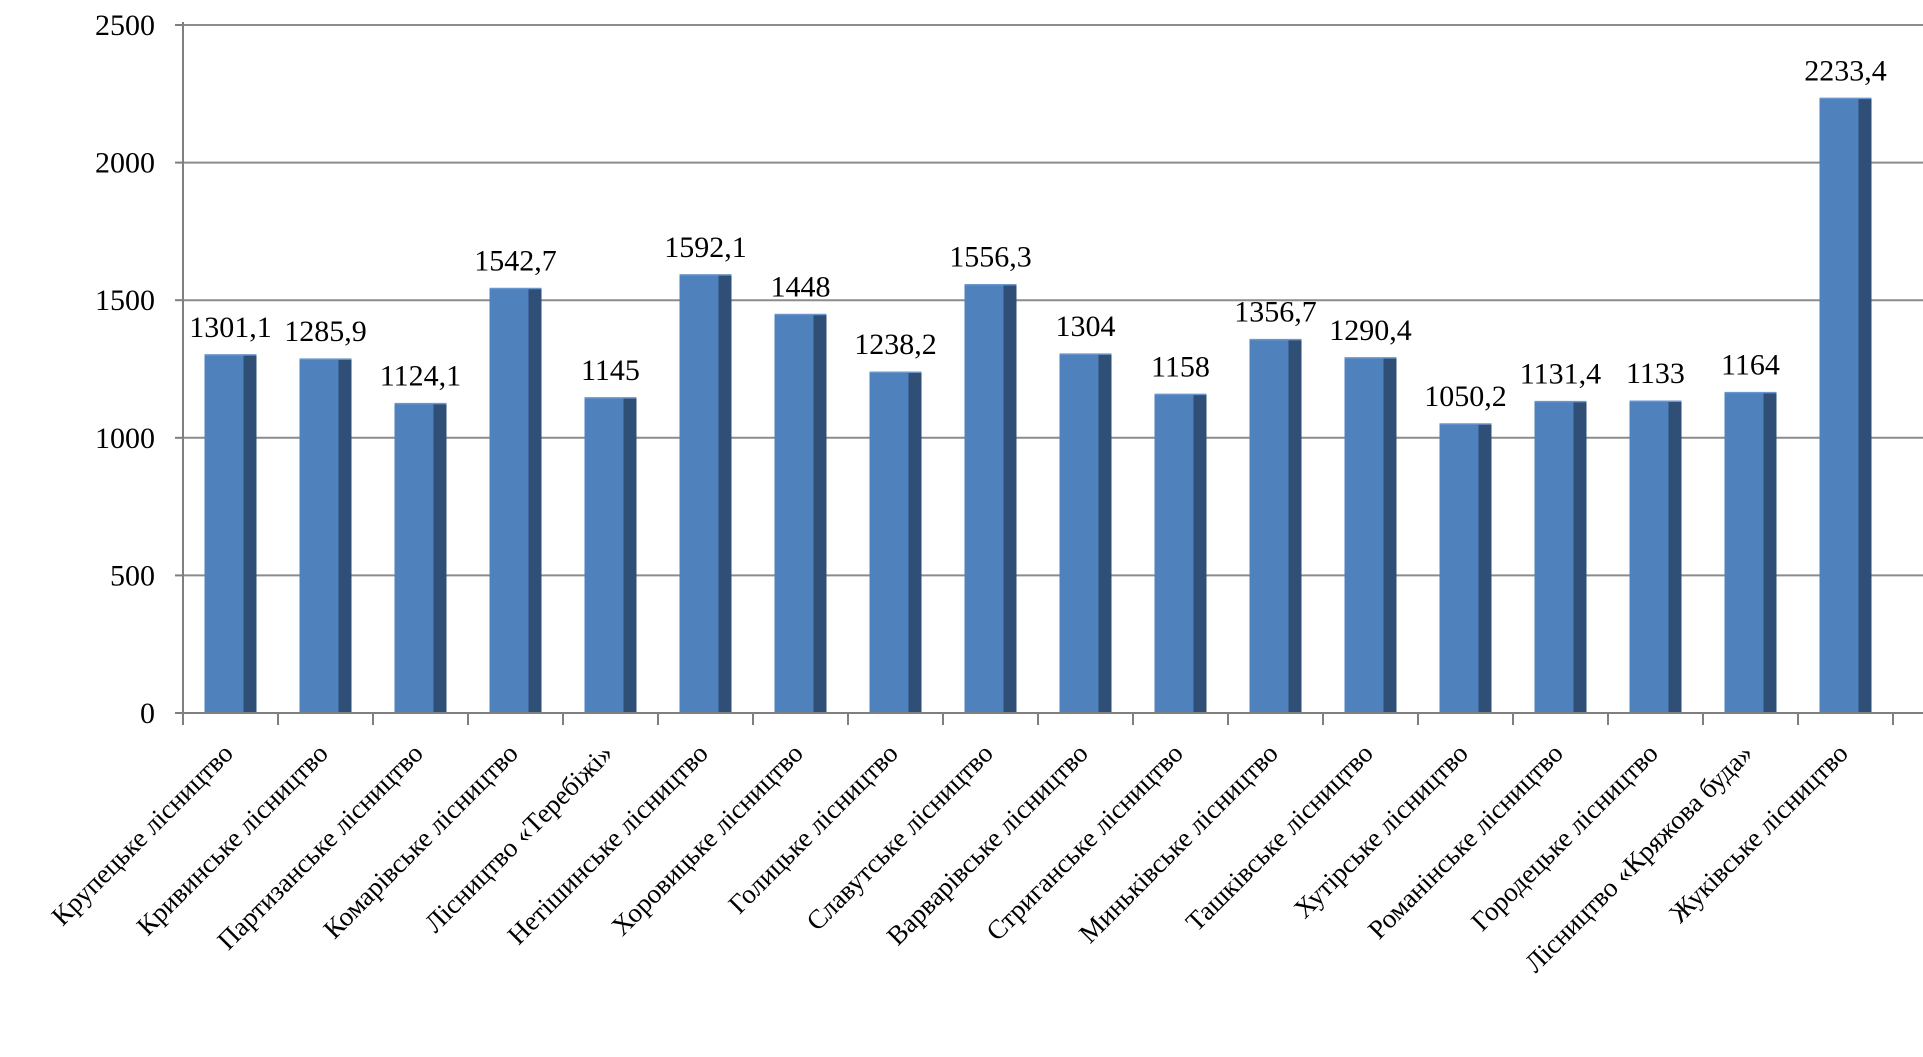 The height and width of the screenshot is (1057, 1923). Describe the element at coordinates (125, 369) in the screenshot. I see `y-axis-tick-labels: 0 500 1000 1500 2000 2500` at that location.